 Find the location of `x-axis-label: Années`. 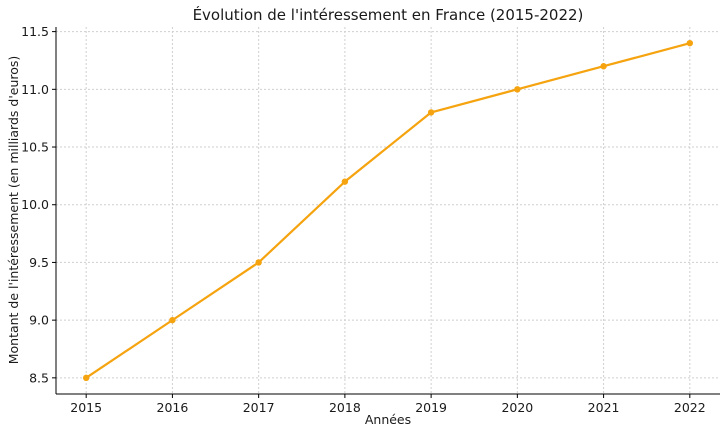

x-axis-label: Années is located at coordinates (388, 419).